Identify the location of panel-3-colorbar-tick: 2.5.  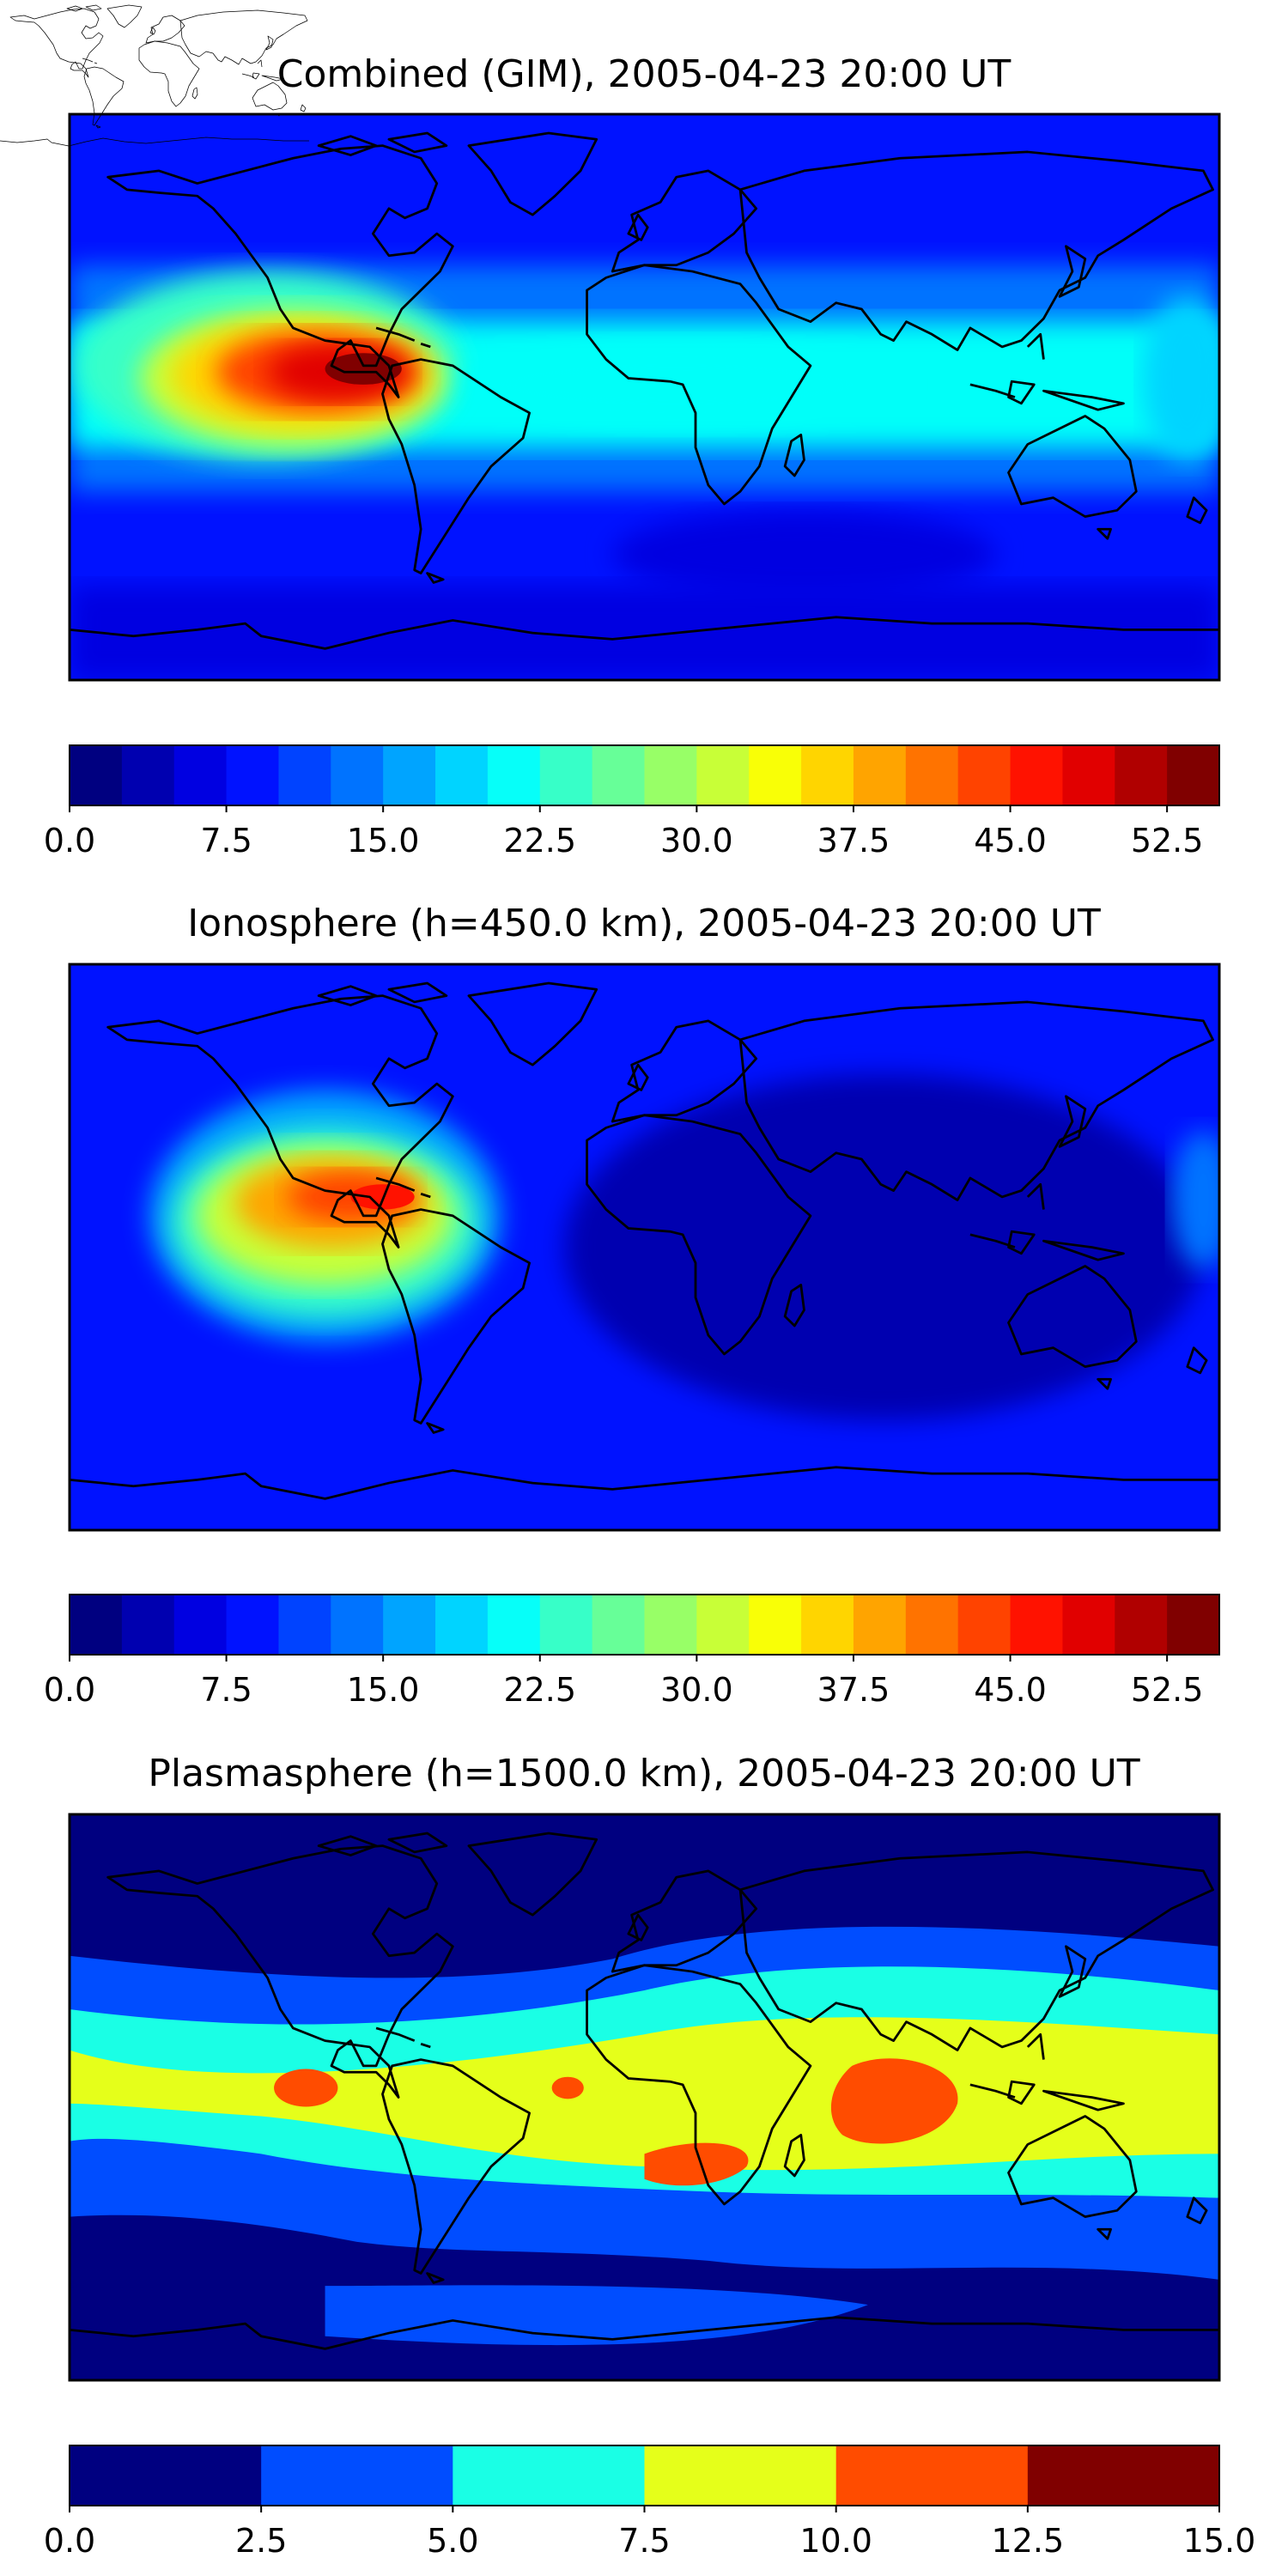
(261, 2541).